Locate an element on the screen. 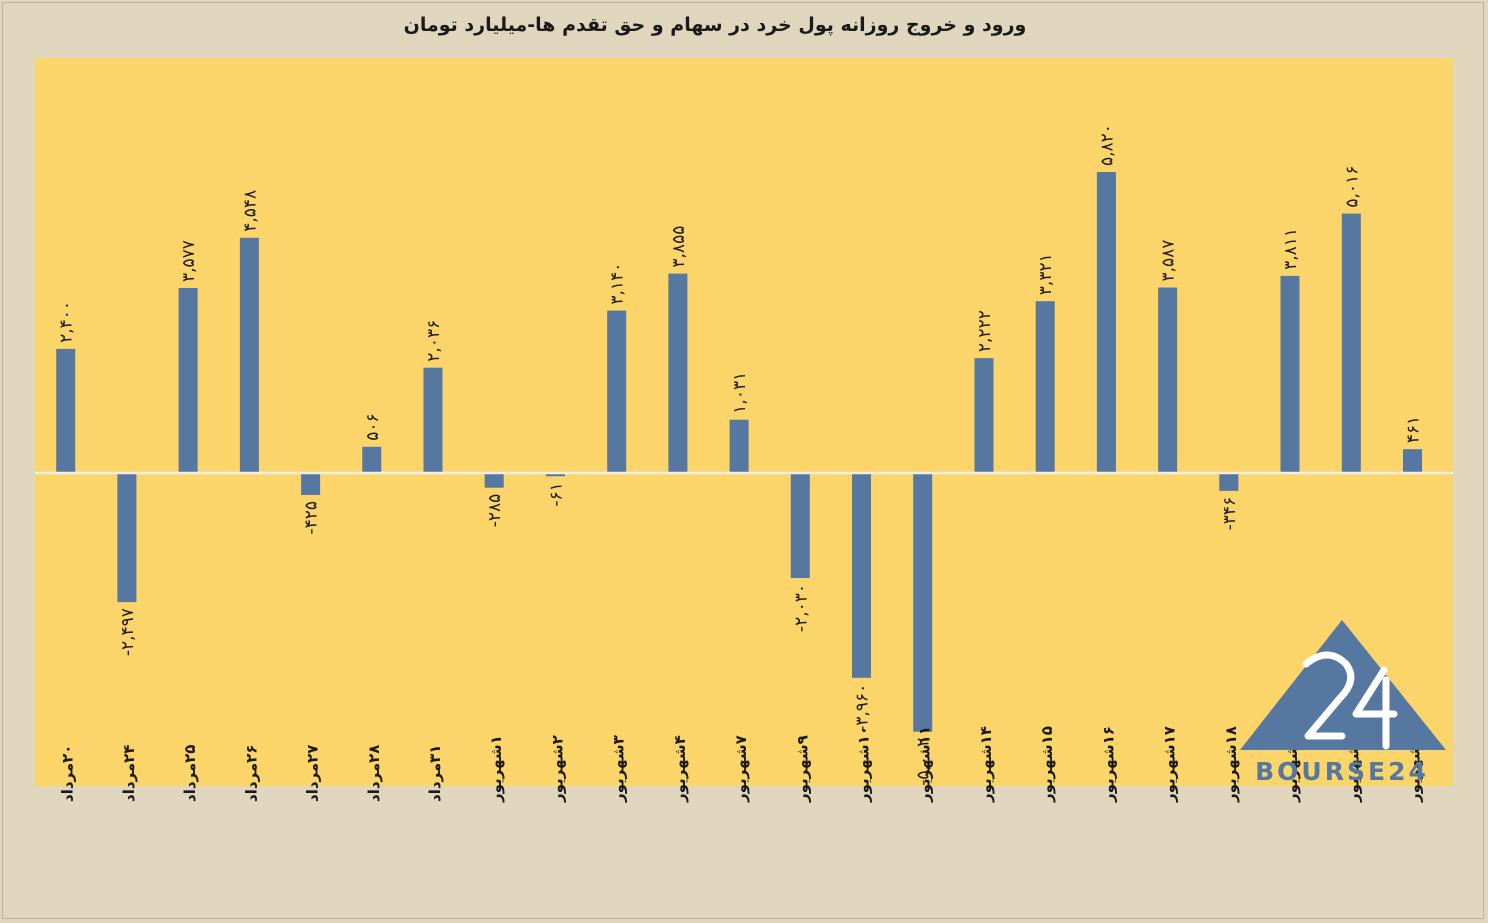  data-label-20: -۳۴۶ is located at coordinates (1230, 514).